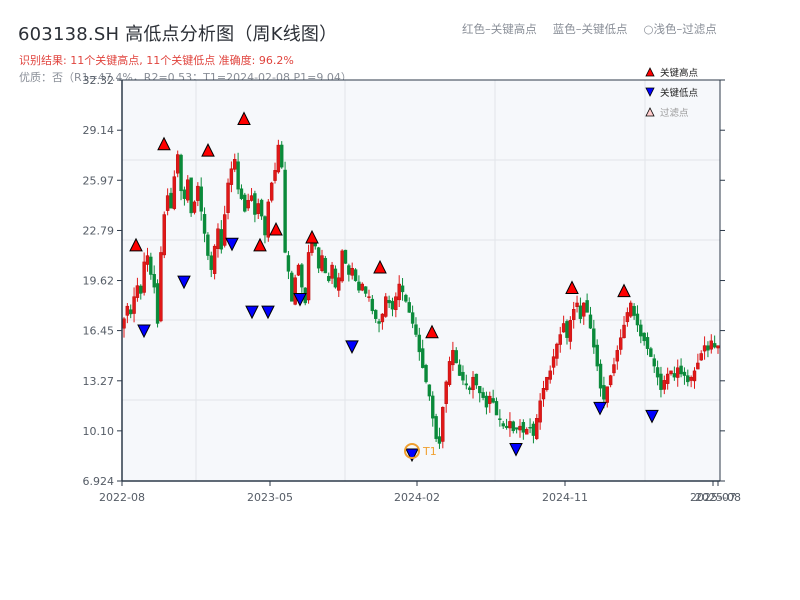  Describe the element at coordinates (679, 93) in the screenshot. I see `legend-label: 关键低点` at that location.